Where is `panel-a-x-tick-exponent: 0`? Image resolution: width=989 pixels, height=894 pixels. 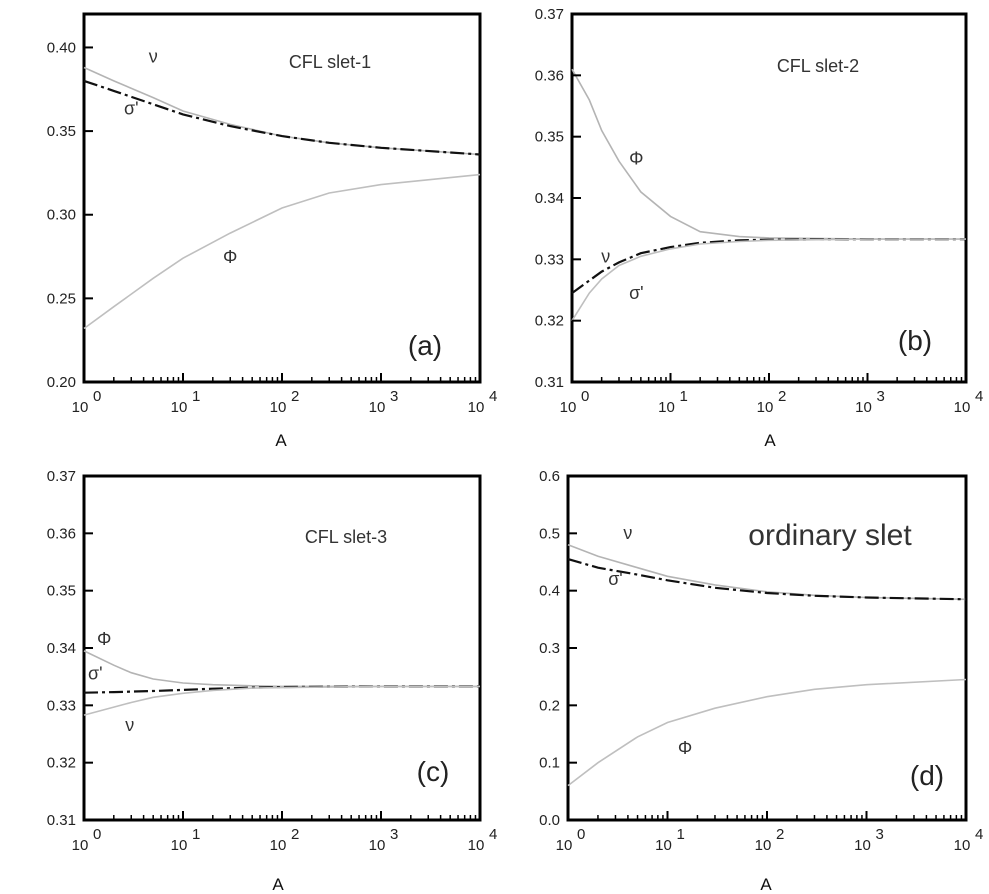 panel-a-x-tick-exponent: 0 is located at coordinates (97, 396).